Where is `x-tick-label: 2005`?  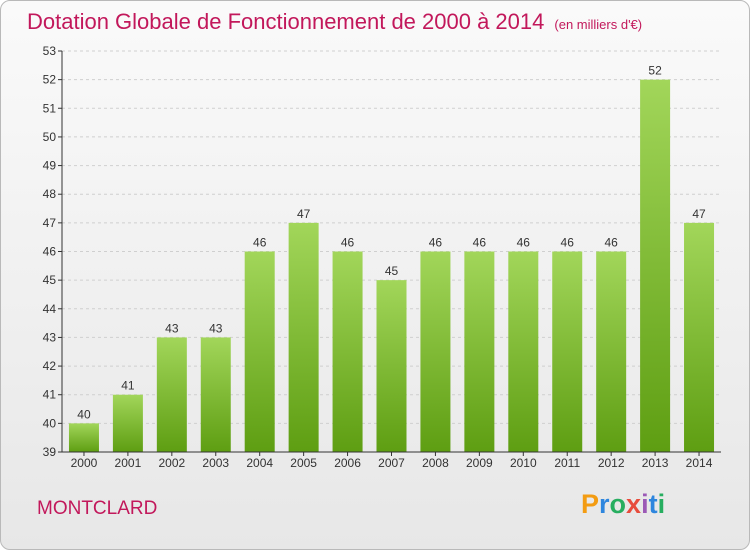 x-tick-label: 2005 is located at coordinates (303, 463).